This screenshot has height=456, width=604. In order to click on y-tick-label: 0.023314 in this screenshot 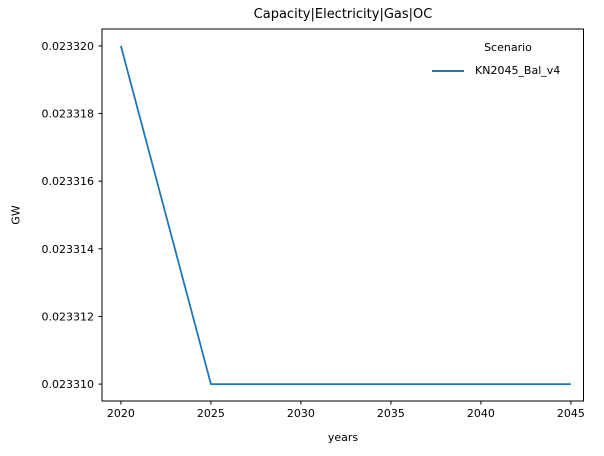, I will do `click(68, 249)`.